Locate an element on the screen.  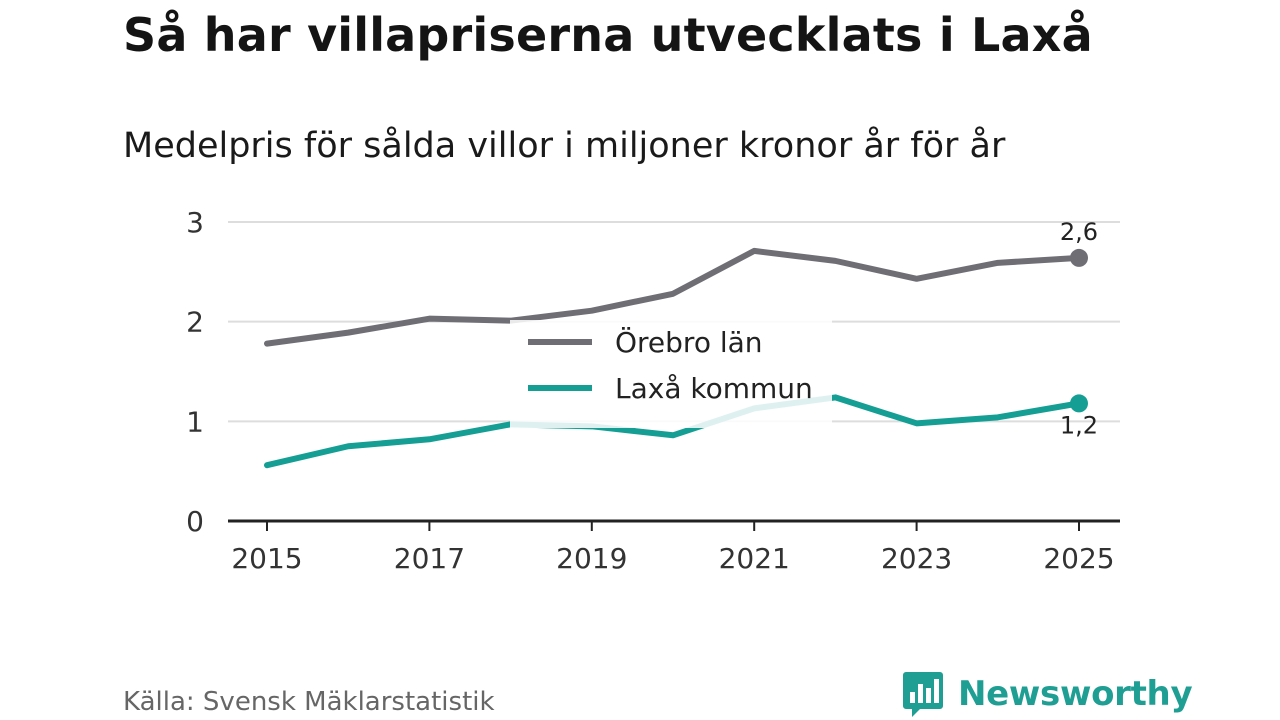
brand: Newsworthy is located at coordinates (1047, 694).